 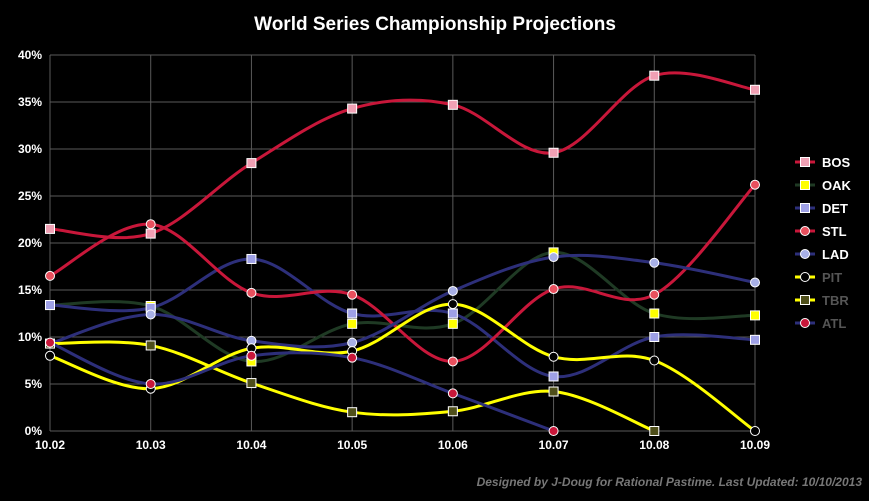 I want to click on series-line-atl, so click(x=302, y=387).